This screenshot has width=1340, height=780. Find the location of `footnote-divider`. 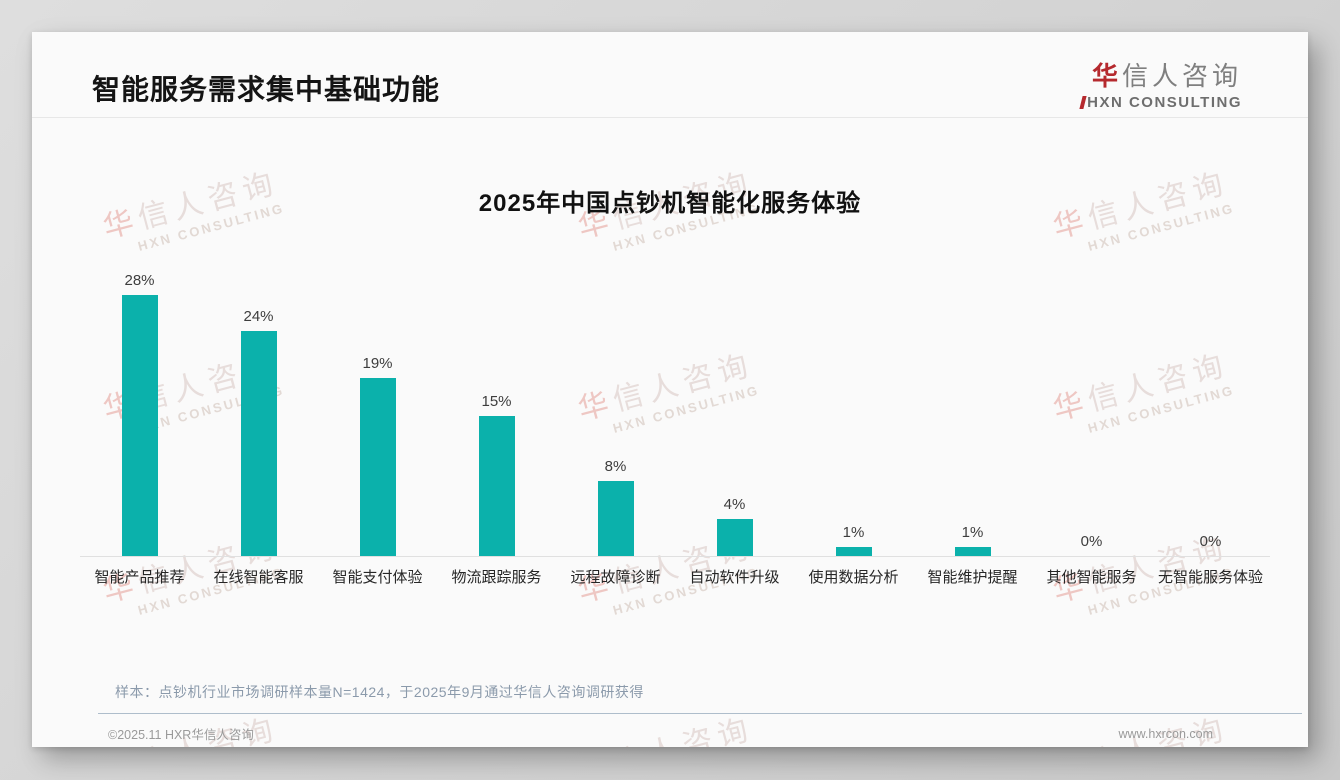

footnote-divider is located at coordinates (700, 713).